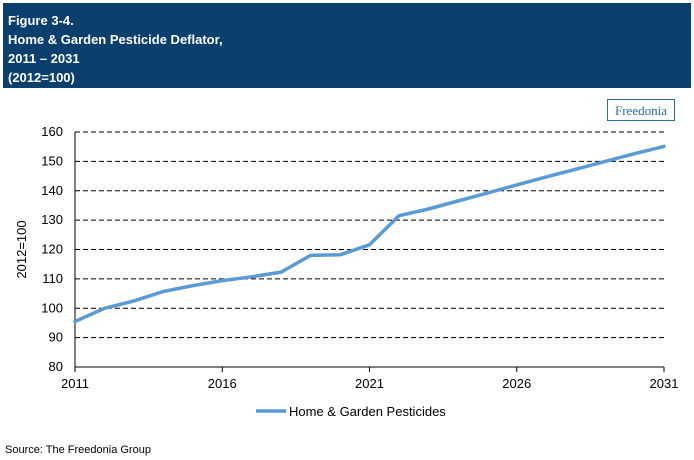 The width and height of the screenshot is (694, 460). Describe the element at coordinates (52, 278) in the screenshot. I see `y-tick-label-110: 110` at that location.